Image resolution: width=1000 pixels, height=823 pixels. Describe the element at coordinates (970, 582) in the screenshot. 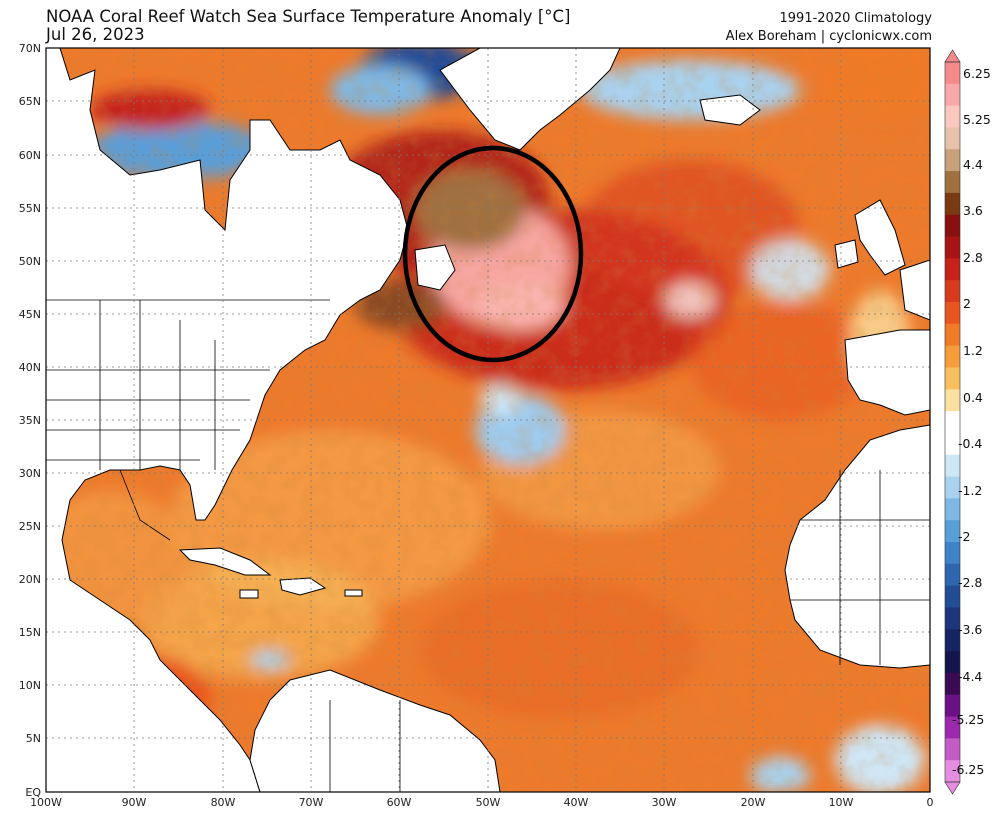

I see `colorbar-label: -2.8` at that location.